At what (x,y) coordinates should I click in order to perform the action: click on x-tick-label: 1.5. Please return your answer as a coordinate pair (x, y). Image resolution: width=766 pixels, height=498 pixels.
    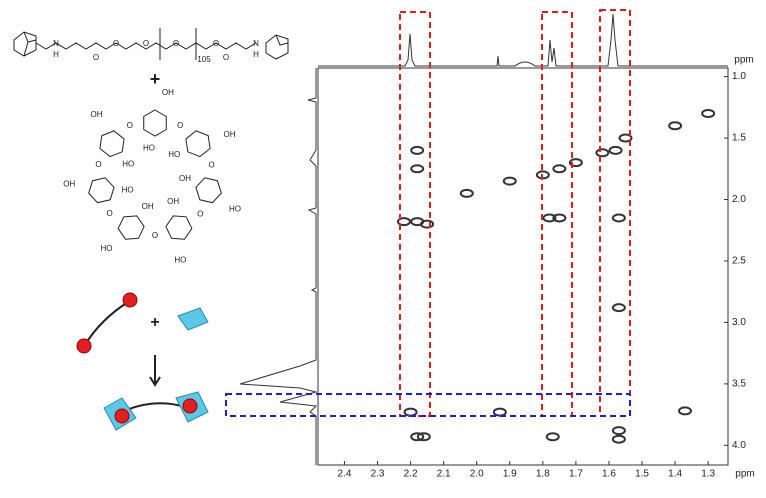
    Looking at the image, I should click on (642, 474).